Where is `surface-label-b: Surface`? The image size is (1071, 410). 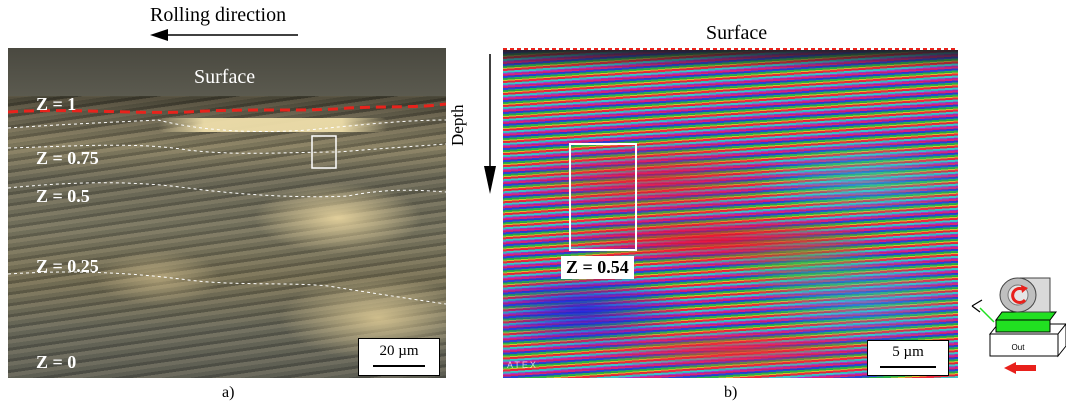
surface-label-b: Surface is located at coordinates (737, 33).